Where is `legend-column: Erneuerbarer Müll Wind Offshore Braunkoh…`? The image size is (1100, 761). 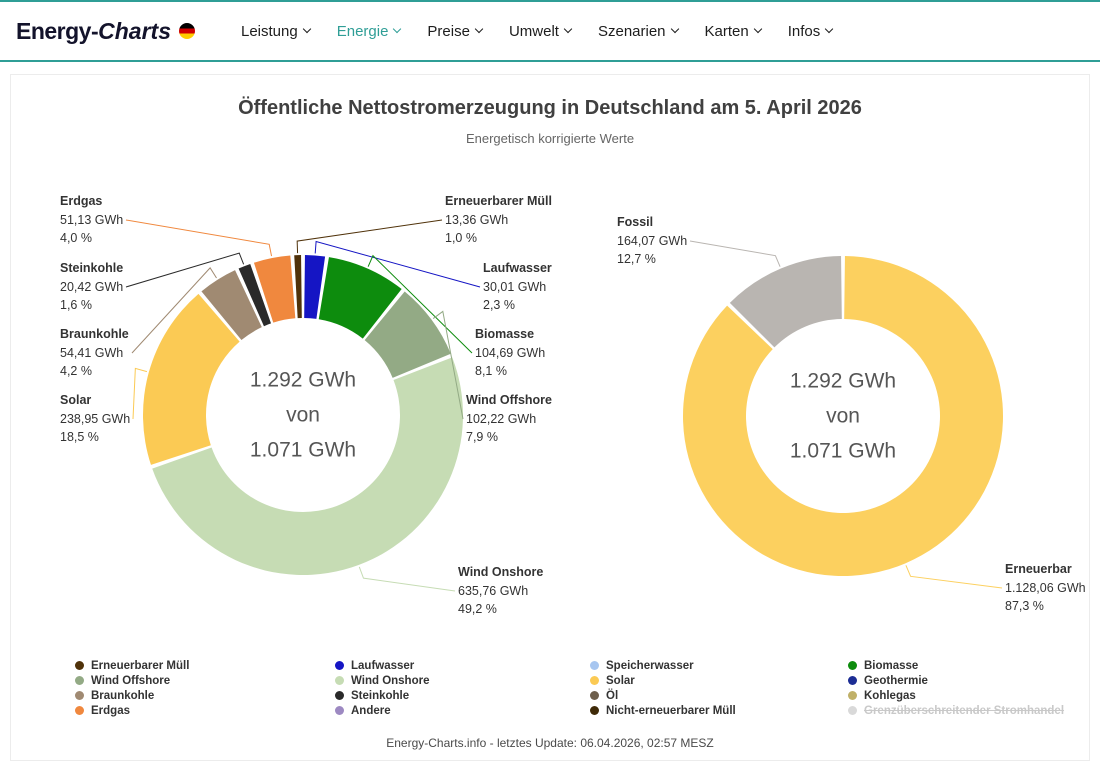
legend-column: Erneuerbarer Müll Wind Offshore Braunkoh… is located at coordinates (205, 688).